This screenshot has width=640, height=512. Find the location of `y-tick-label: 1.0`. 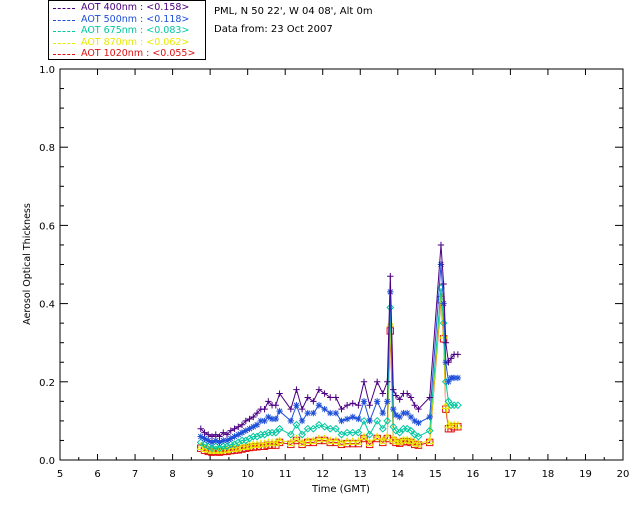

y-tick-label: 1.0 is located at coordinates (47, 70).